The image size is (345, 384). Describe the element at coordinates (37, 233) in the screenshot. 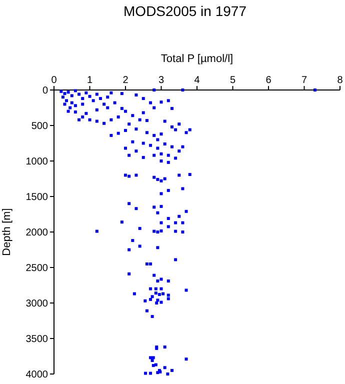

I see `y-tick-label: 2000` at that location.